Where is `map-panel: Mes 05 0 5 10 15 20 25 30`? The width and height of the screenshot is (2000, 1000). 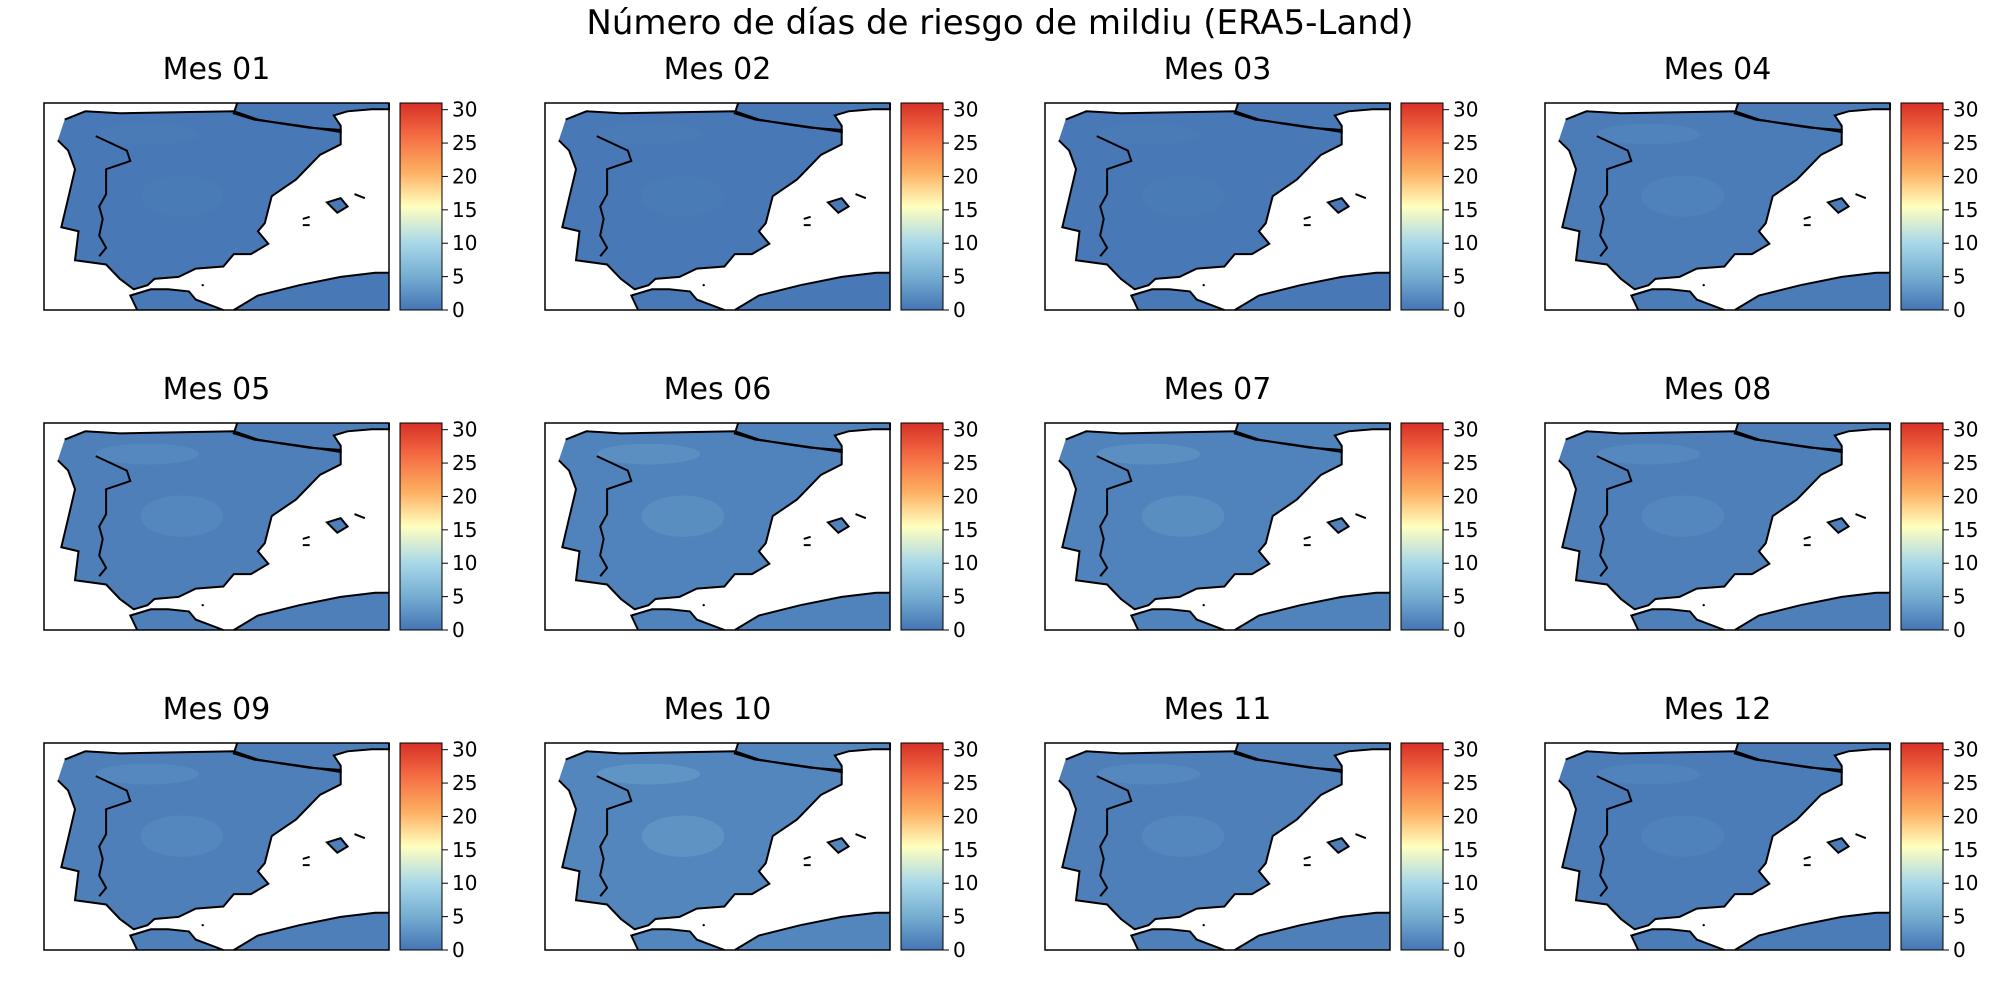 map-panel: Mes 05 0 5 10 15 20 25 30 is located at coordinates (260, 507).